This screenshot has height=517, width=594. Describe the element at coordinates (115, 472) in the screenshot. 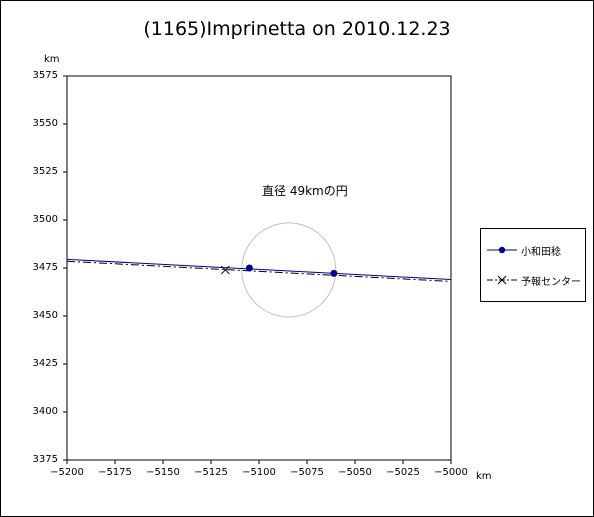

I see `x-tick-label: −5175` at that location.